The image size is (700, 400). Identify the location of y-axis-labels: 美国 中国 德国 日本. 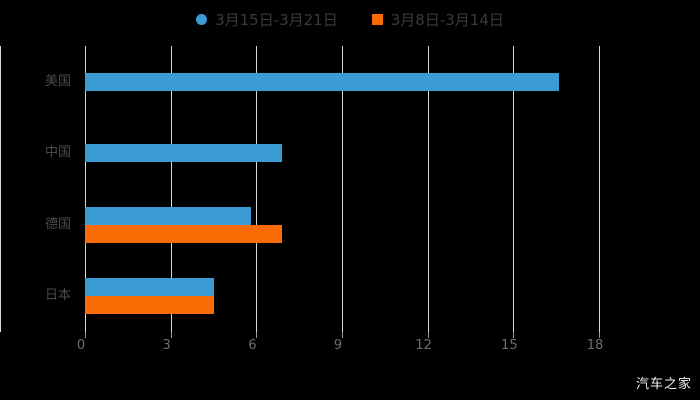
(42, 189).